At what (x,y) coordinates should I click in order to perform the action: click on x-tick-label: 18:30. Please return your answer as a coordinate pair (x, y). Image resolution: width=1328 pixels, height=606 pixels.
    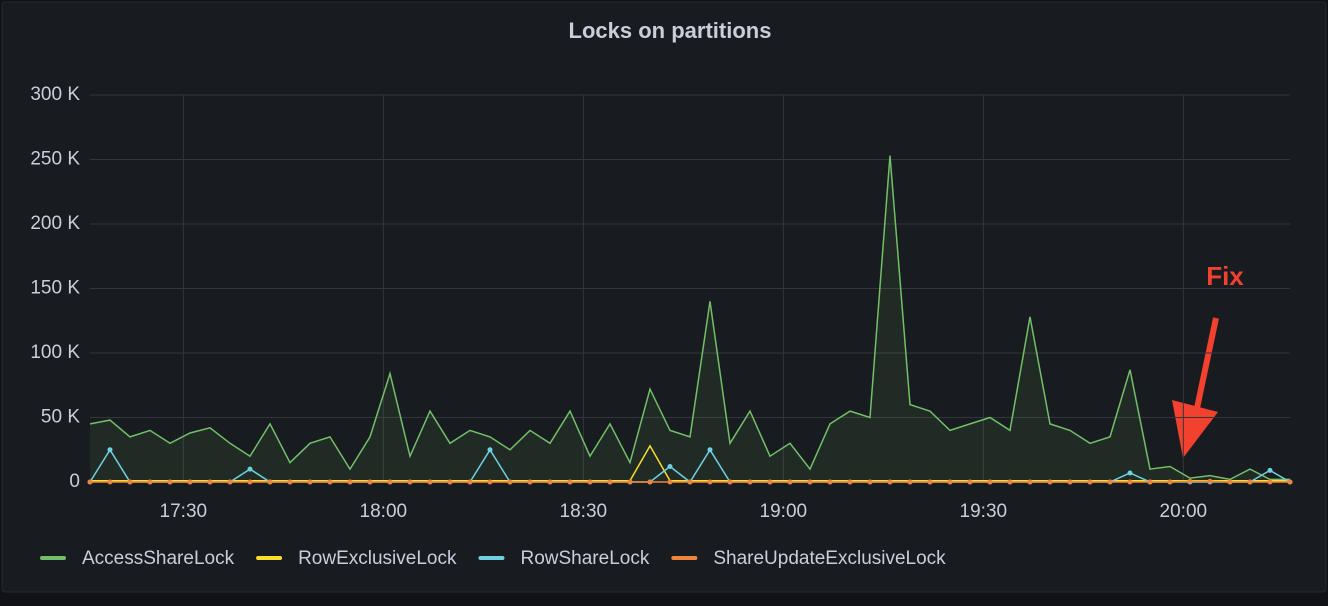
    Looking at the image, I should click on (584, 511).